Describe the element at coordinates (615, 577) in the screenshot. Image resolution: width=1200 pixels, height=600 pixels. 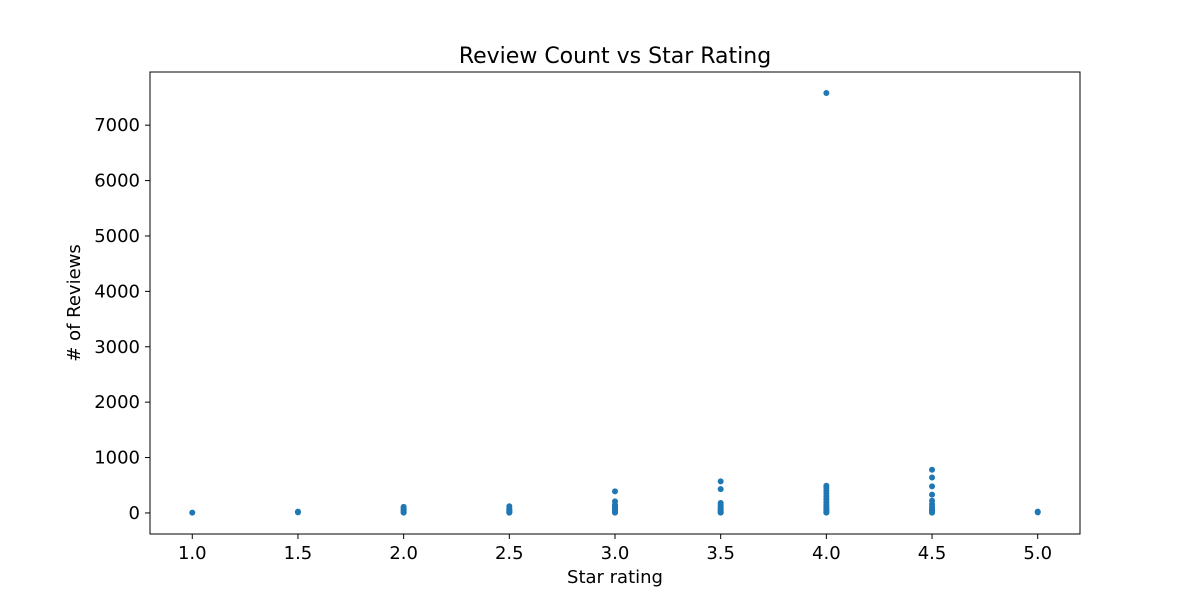
I see `x-axis-label: Star rating` at that location.